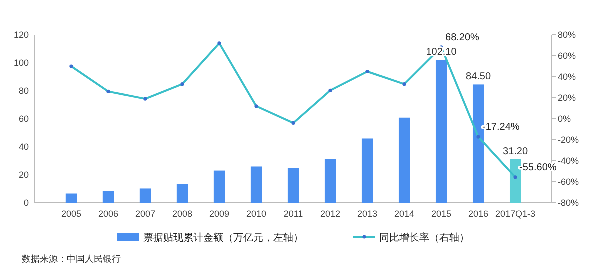 The height and width of the screenshot is (270, 600). What do you see at coordinates (404, 214) in the screenshot?
I see `x-tick-label: 2014` at bounding box center [404, 214].